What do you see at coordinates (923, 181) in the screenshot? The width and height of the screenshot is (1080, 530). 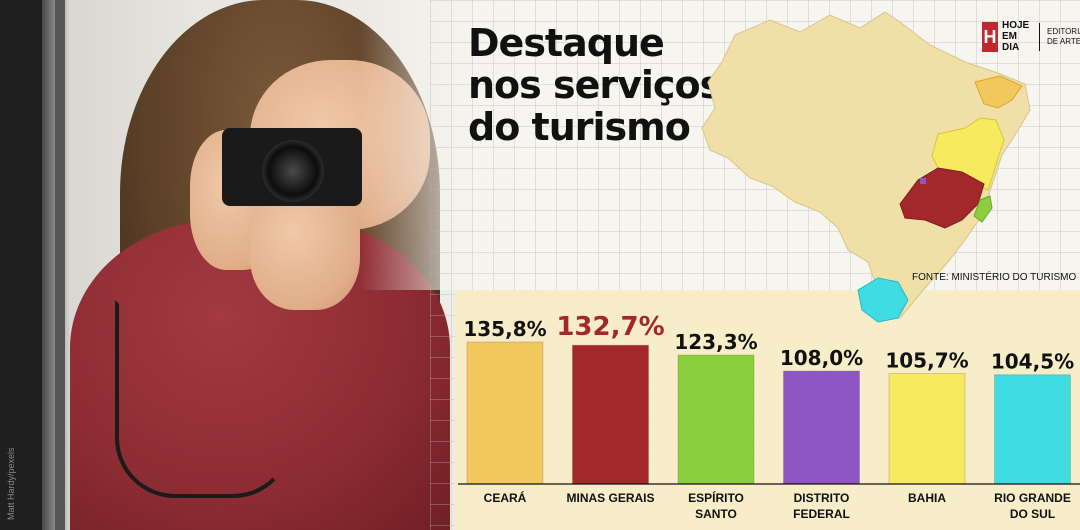 I see `map-distrito-federal` at bounding box center [923, 181].